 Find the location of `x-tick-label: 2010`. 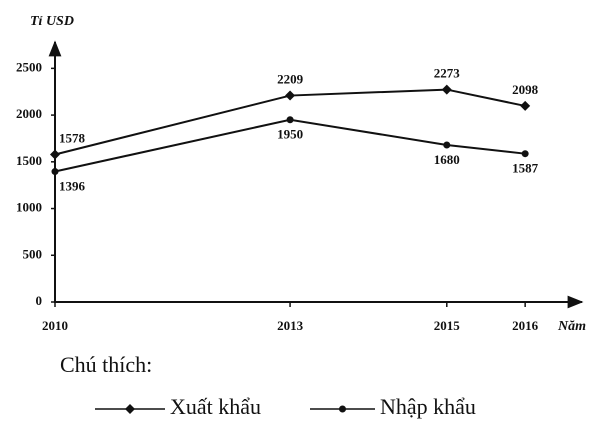

x-tick-label: 2010 is located at coordinates (55, 325).